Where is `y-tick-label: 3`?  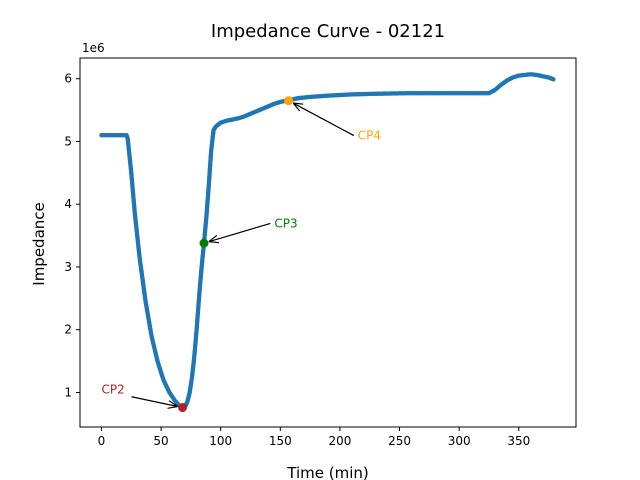
y-tick-label: 3 is located at coordinates (68, 267).